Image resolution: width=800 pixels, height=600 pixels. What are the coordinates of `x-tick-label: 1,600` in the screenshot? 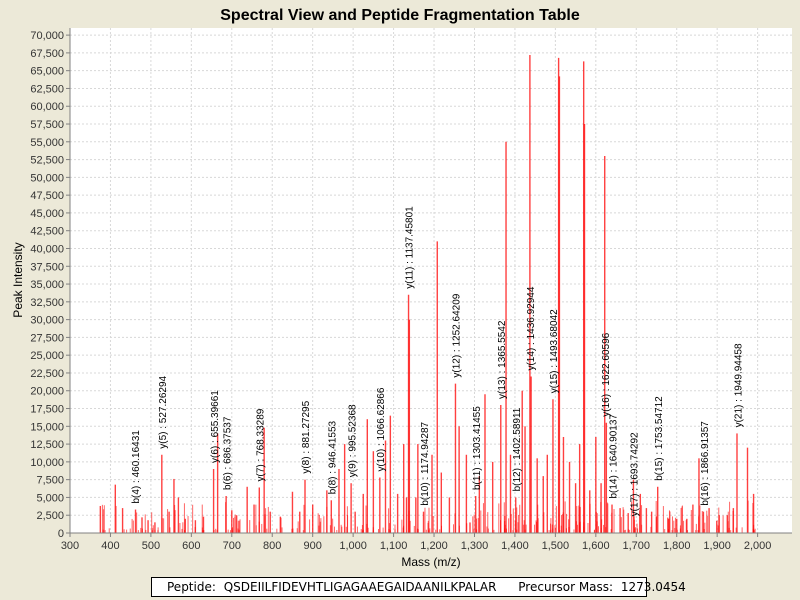 It's located at (596, 546).